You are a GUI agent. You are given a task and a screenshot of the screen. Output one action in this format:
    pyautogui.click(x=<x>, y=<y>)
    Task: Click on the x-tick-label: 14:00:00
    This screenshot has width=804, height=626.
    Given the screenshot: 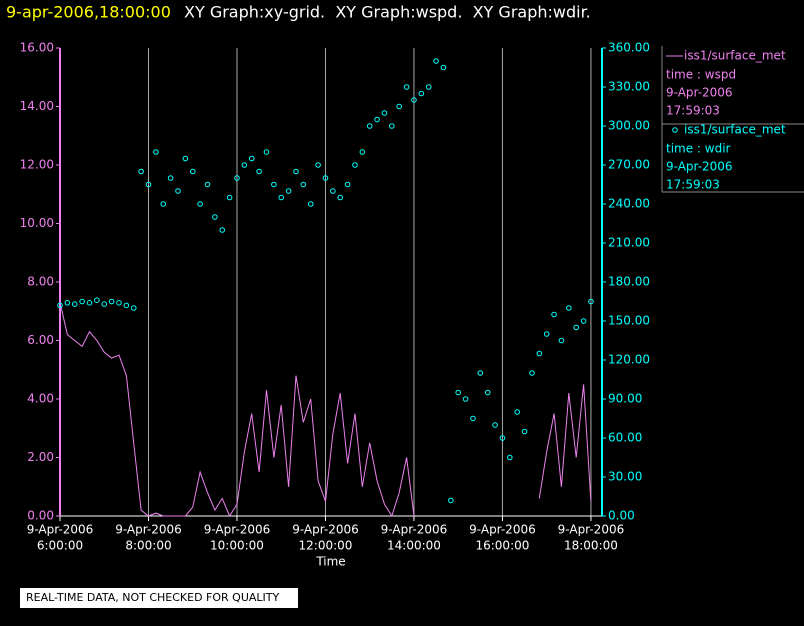 What is the action you would take?
    pyautogui.click(x=414, y=546)
    